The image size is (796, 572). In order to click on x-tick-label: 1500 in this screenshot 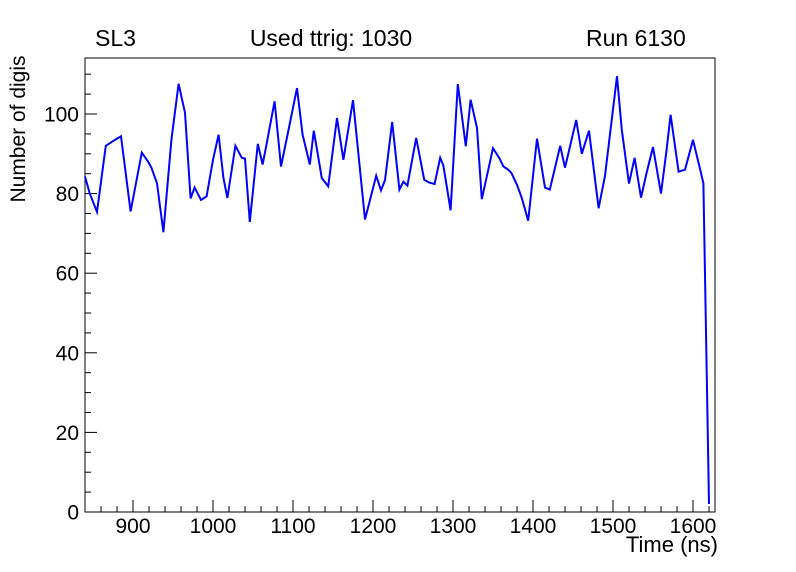, I will do `click(613, 526)`.